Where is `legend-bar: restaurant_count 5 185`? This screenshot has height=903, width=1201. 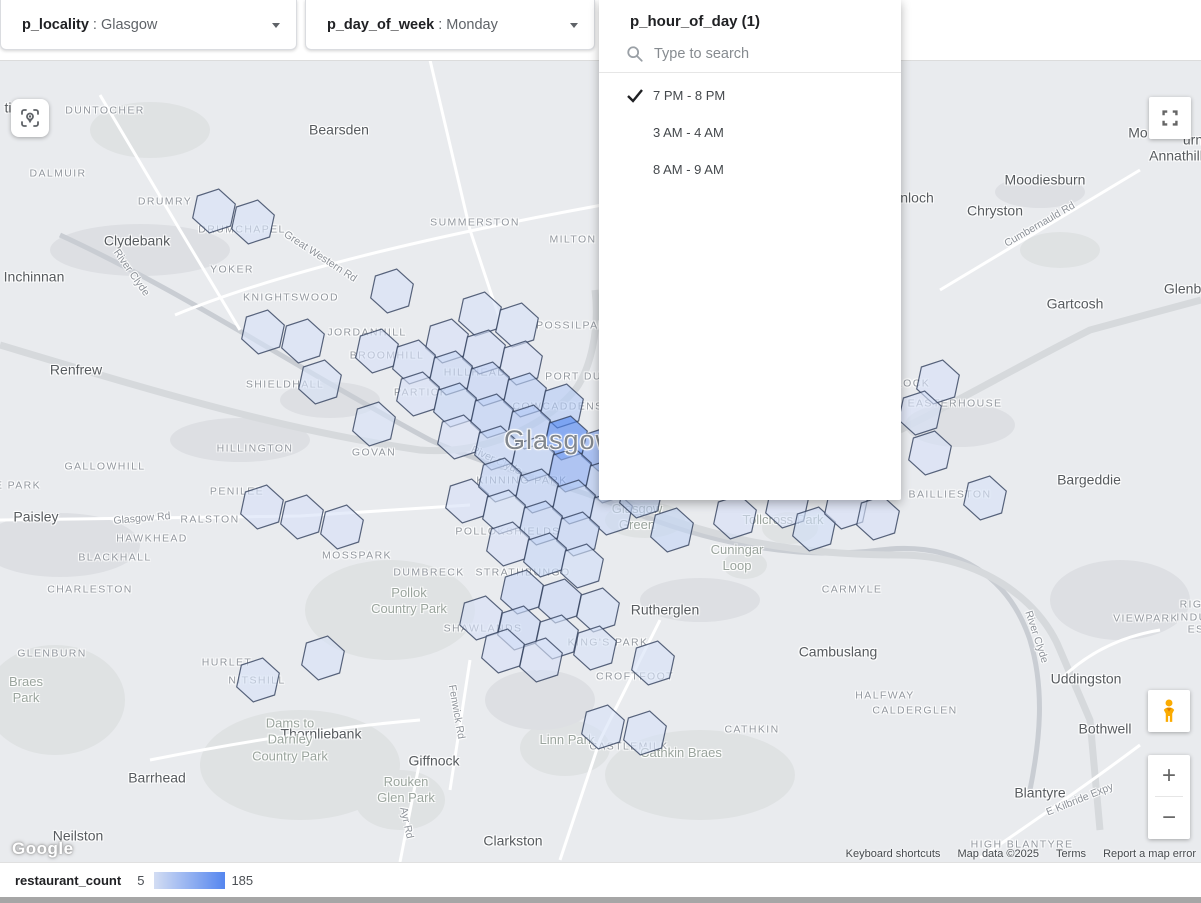
legend-bar: restaurant_count 5 185 is located at coordinates (600, 879).